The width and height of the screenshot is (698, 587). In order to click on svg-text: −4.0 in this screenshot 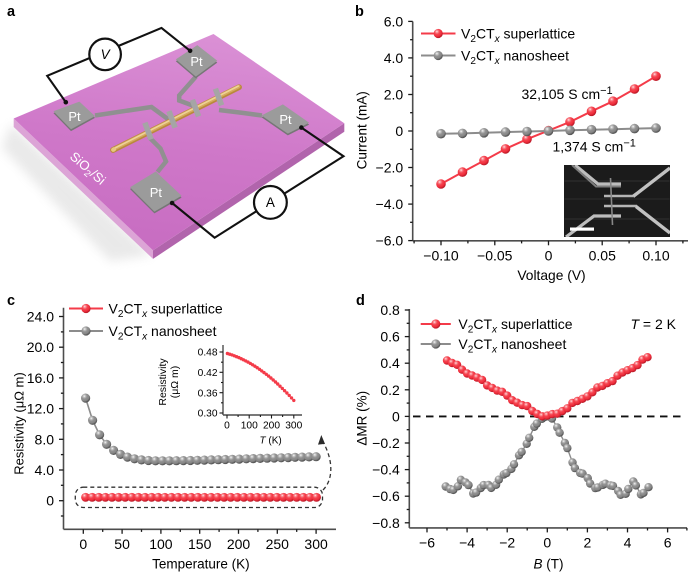, I will do `click(390, 204)`.